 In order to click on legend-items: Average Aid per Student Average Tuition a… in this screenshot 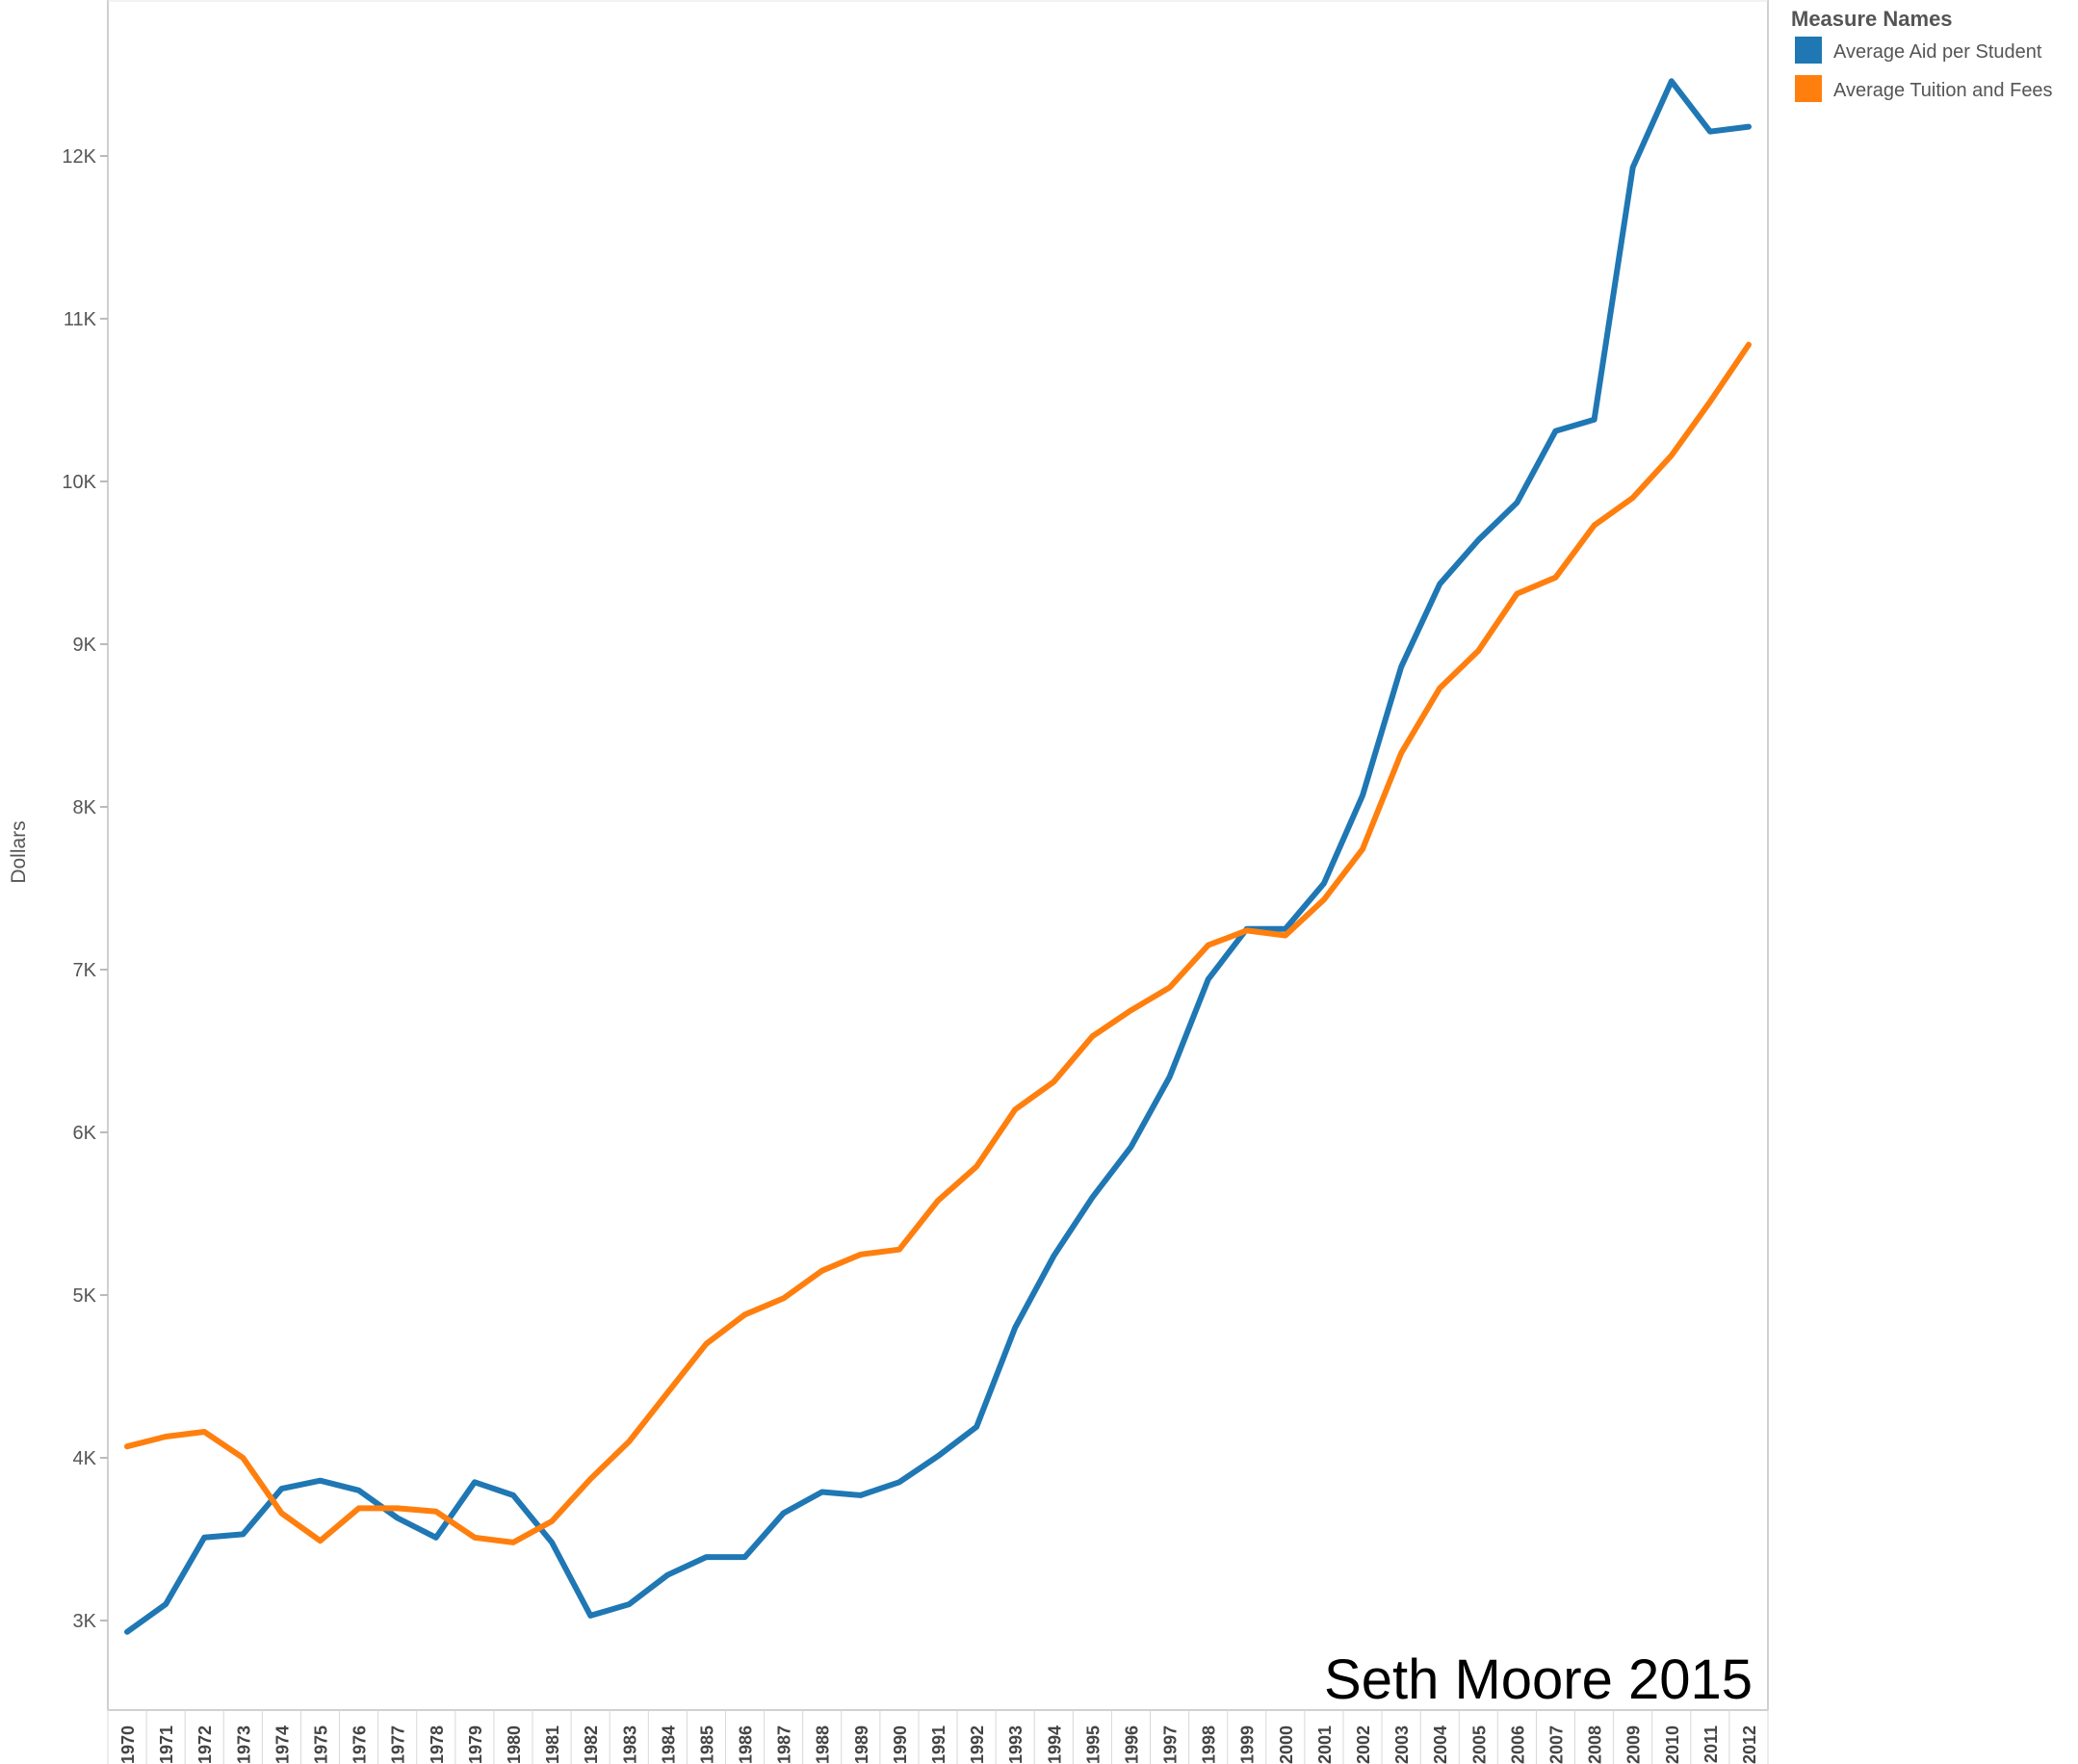, I will do `click(1924, 69)`.